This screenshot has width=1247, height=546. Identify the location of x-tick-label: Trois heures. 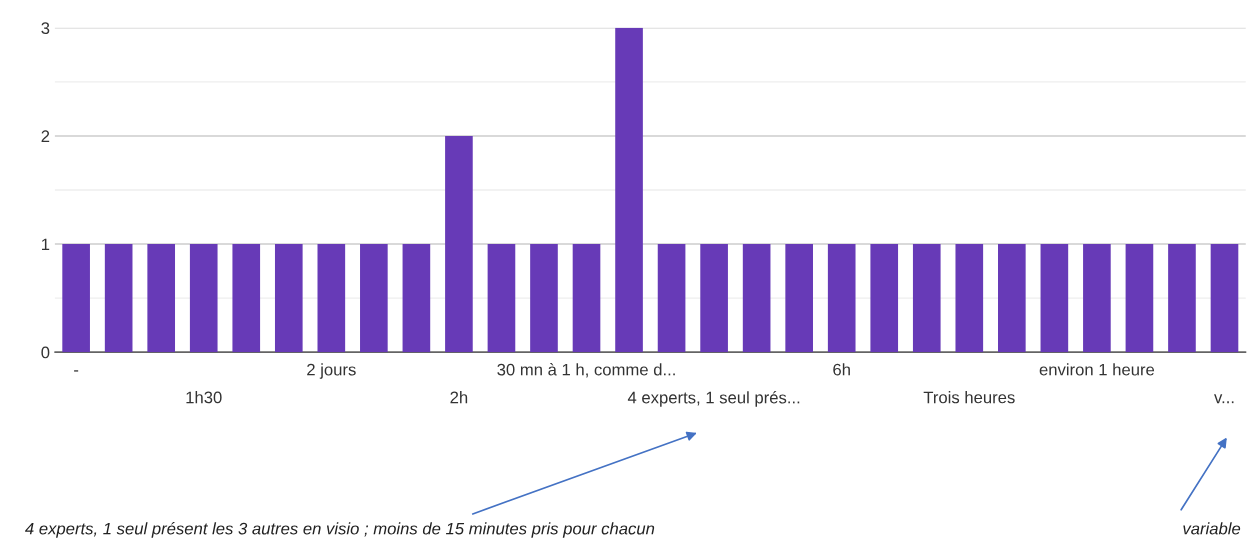
(969, 397).